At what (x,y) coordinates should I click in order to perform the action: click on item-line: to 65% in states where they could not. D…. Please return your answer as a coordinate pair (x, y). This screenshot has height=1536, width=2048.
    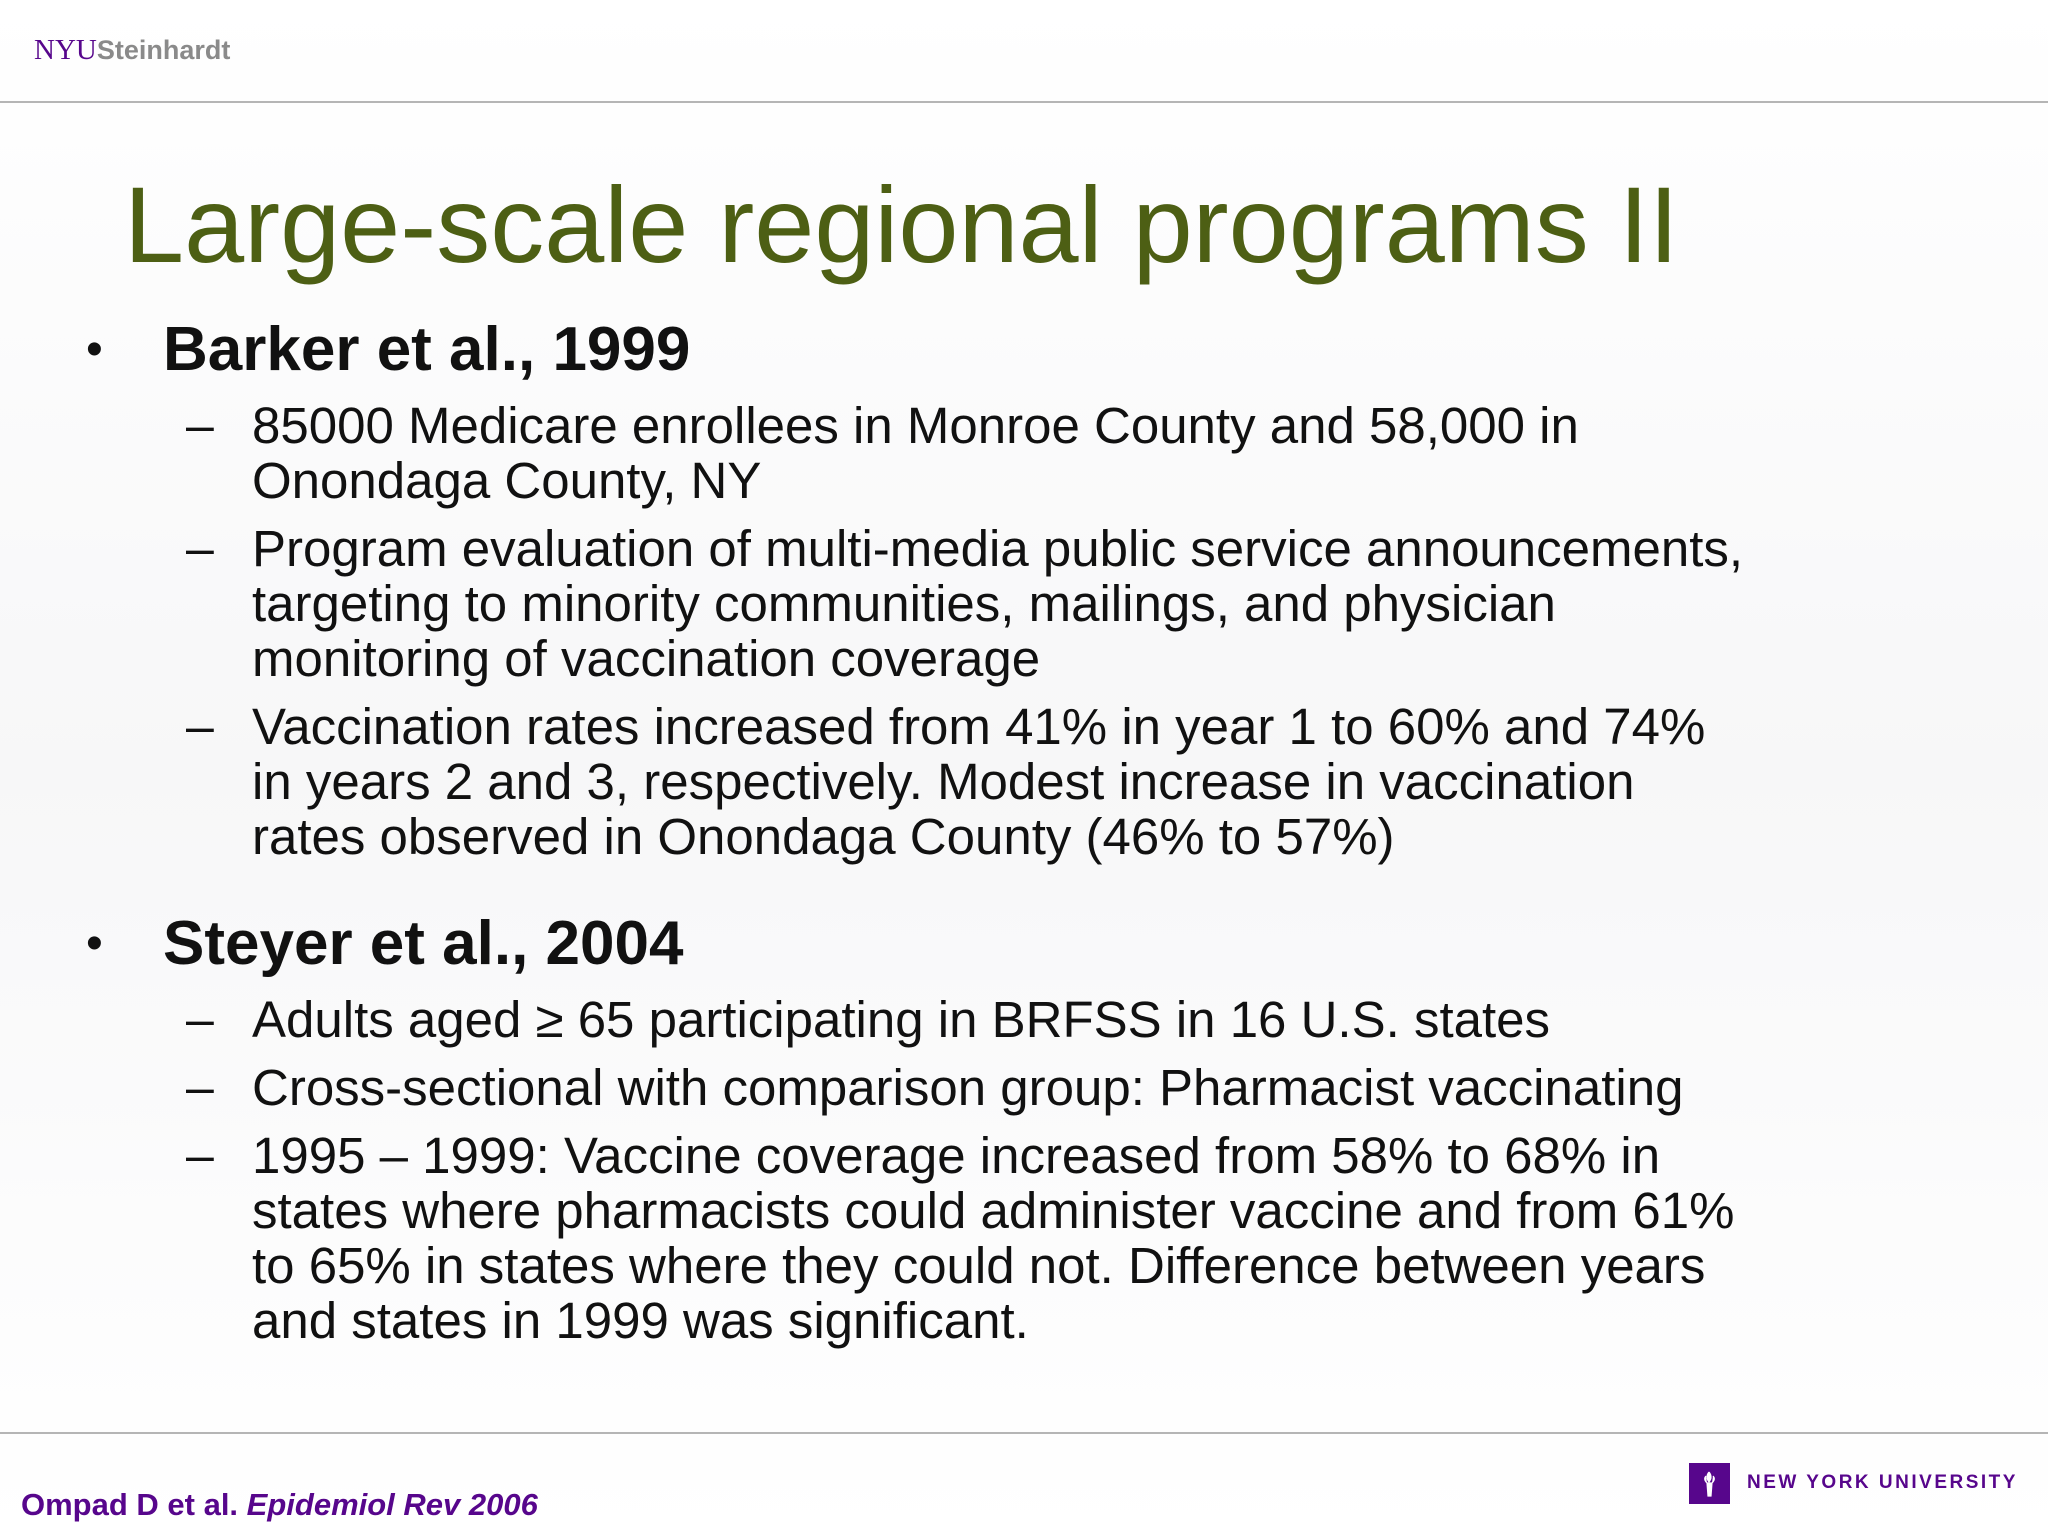
    Looking at the image, I should click on (979, 1265).